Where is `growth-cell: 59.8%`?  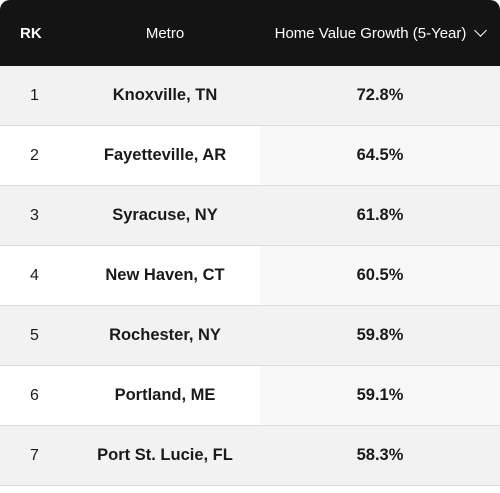
growth-cell: 59.8% is located at coordinates (380, 335).